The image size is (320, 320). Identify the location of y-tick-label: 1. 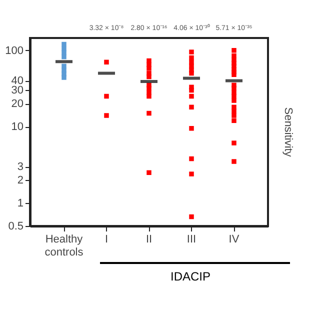
(20, 204).